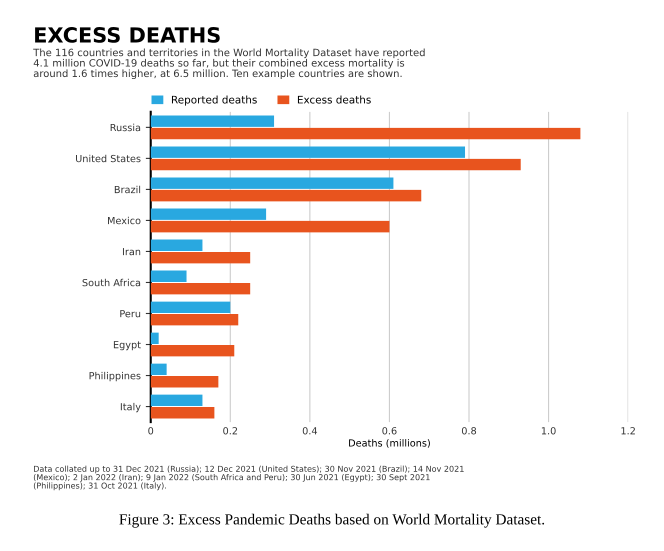 The height and width of the screenshot is (551, 664). Describe the element at coordinates (389, 430) in the screenshot. I see `x-tick-label: 0.6` at that location.